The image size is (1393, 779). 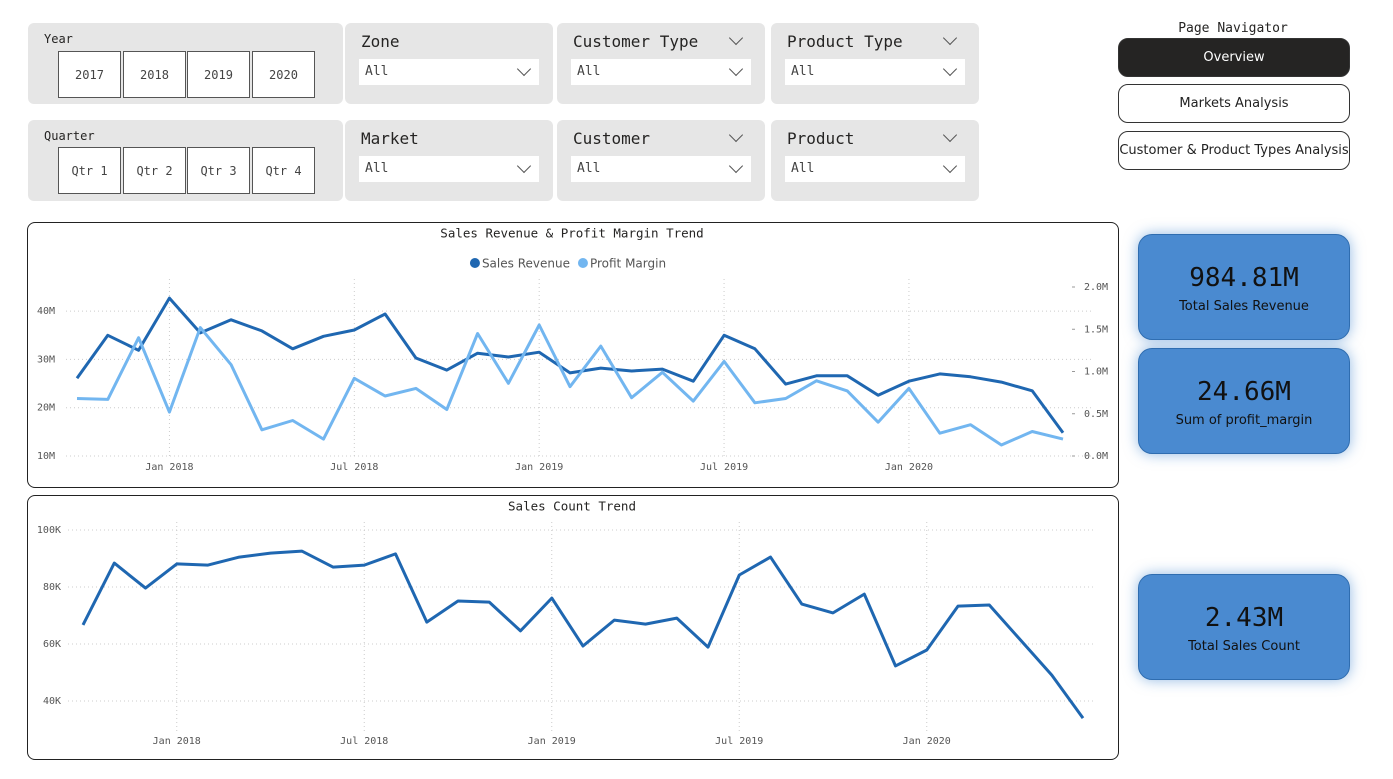 I want to click on dropdown-slicer: Market All, so click(x=449, y=160).